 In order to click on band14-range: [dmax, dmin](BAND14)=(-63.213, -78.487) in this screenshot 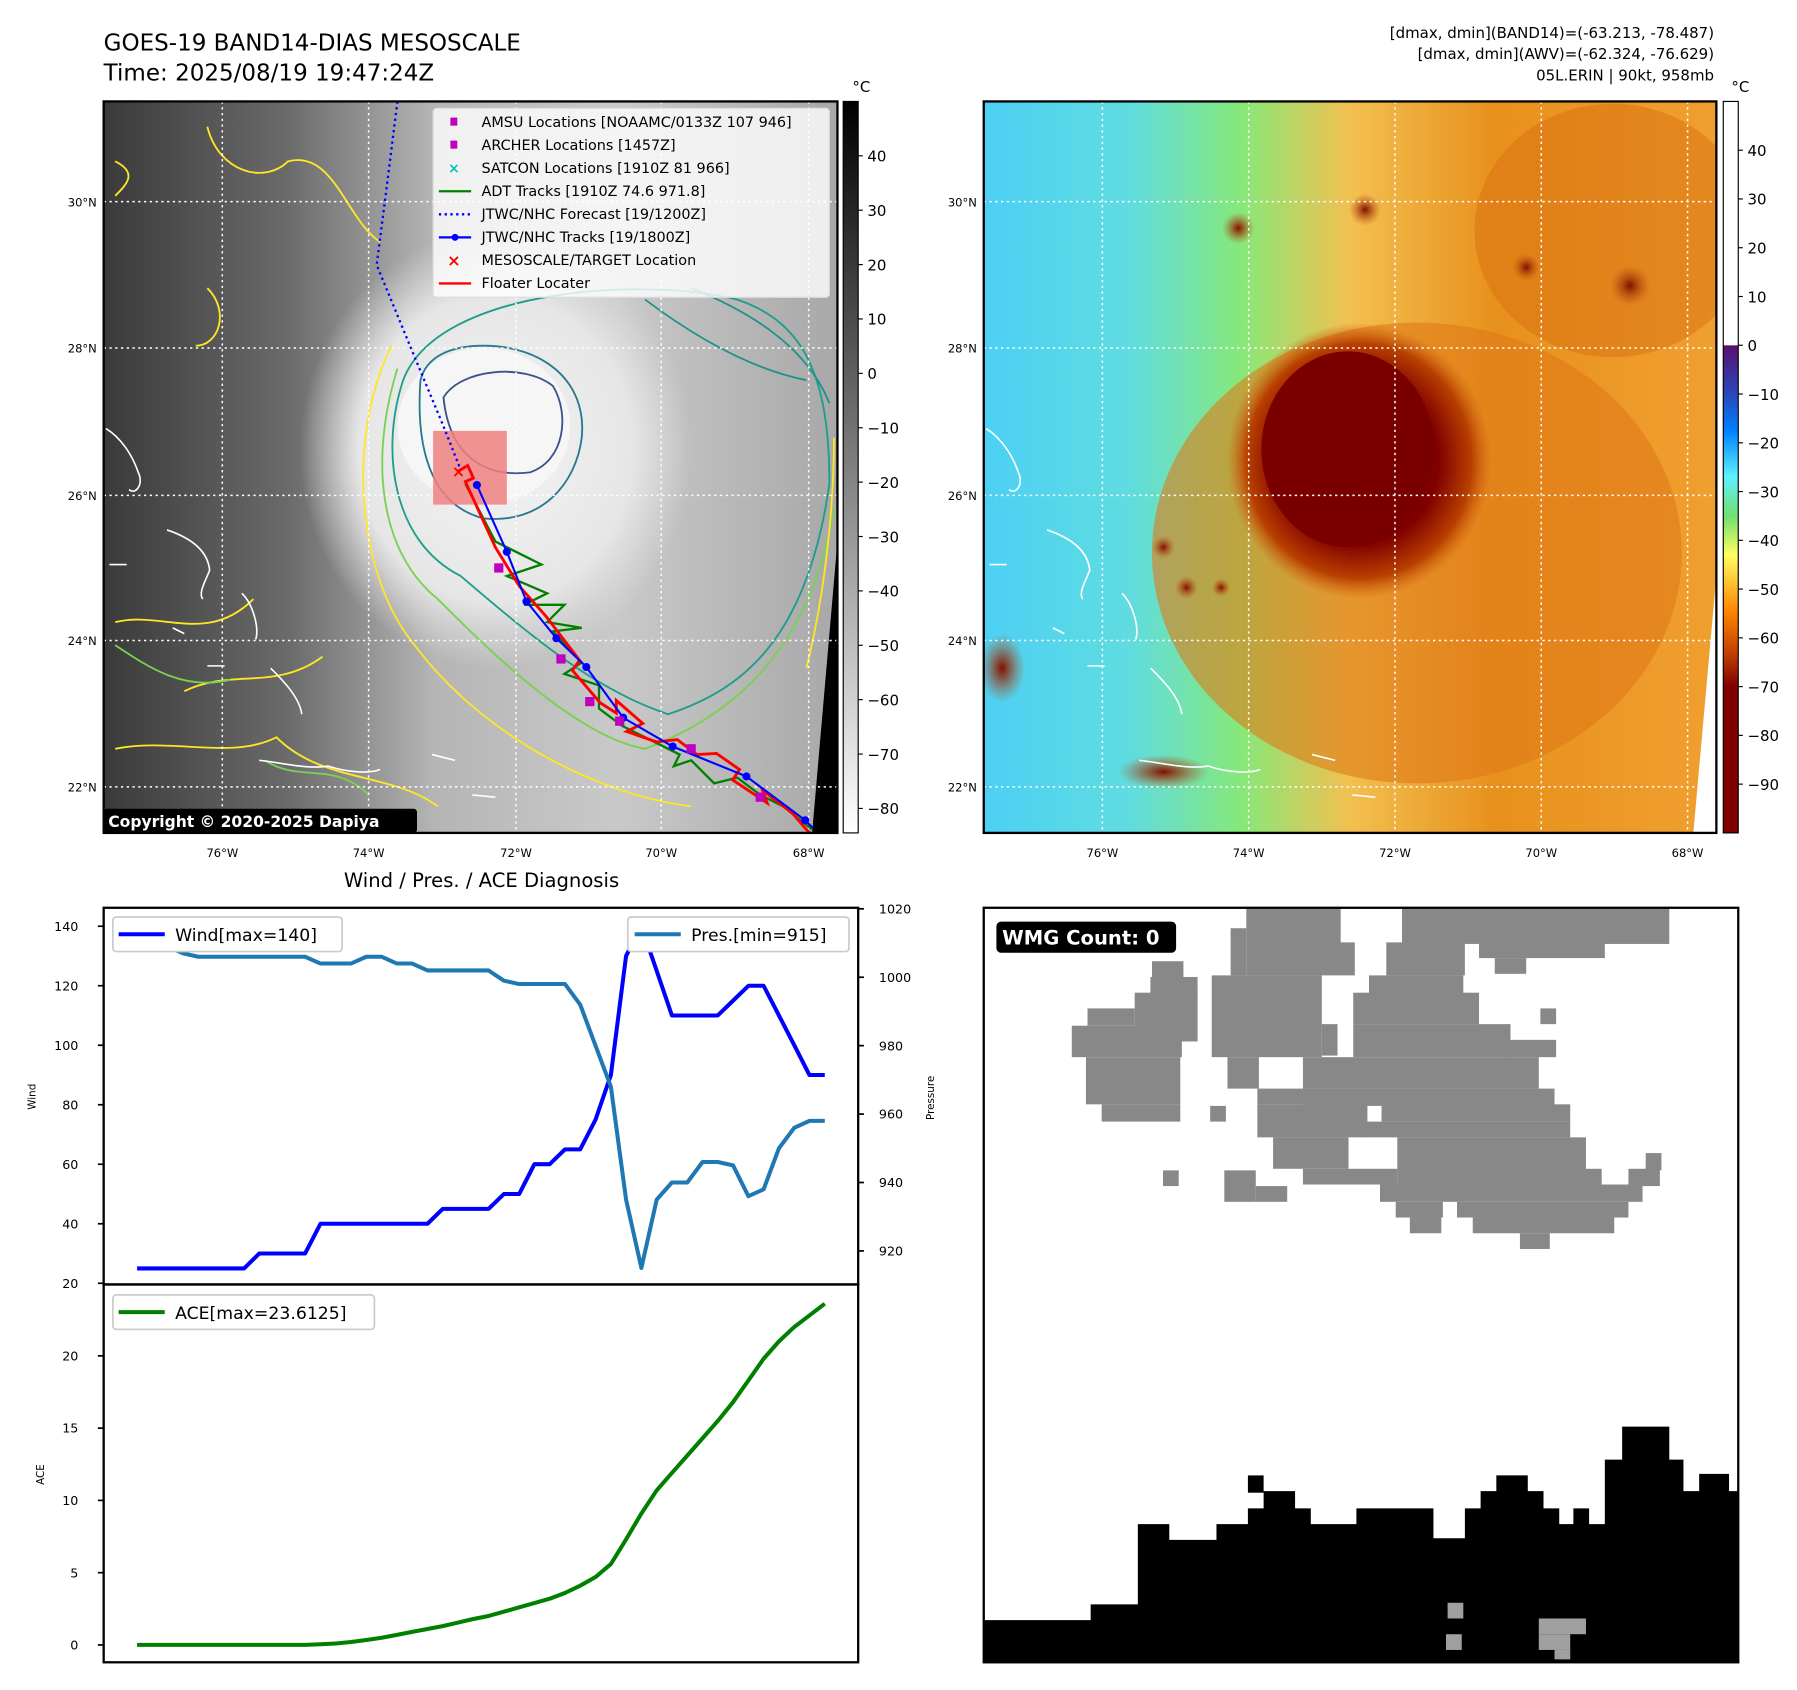, I will do `click(1552, 33)`.